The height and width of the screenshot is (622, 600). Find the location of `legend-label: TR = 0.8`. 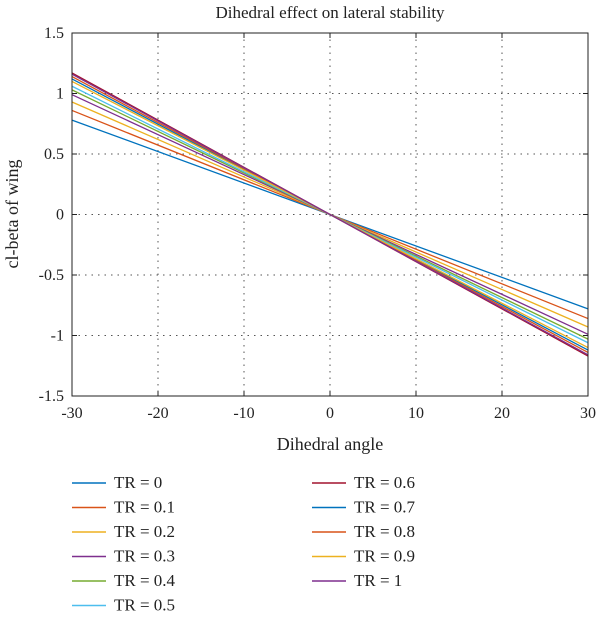

legend-label: TR = 0.8 is located at coordinates (384, 531).